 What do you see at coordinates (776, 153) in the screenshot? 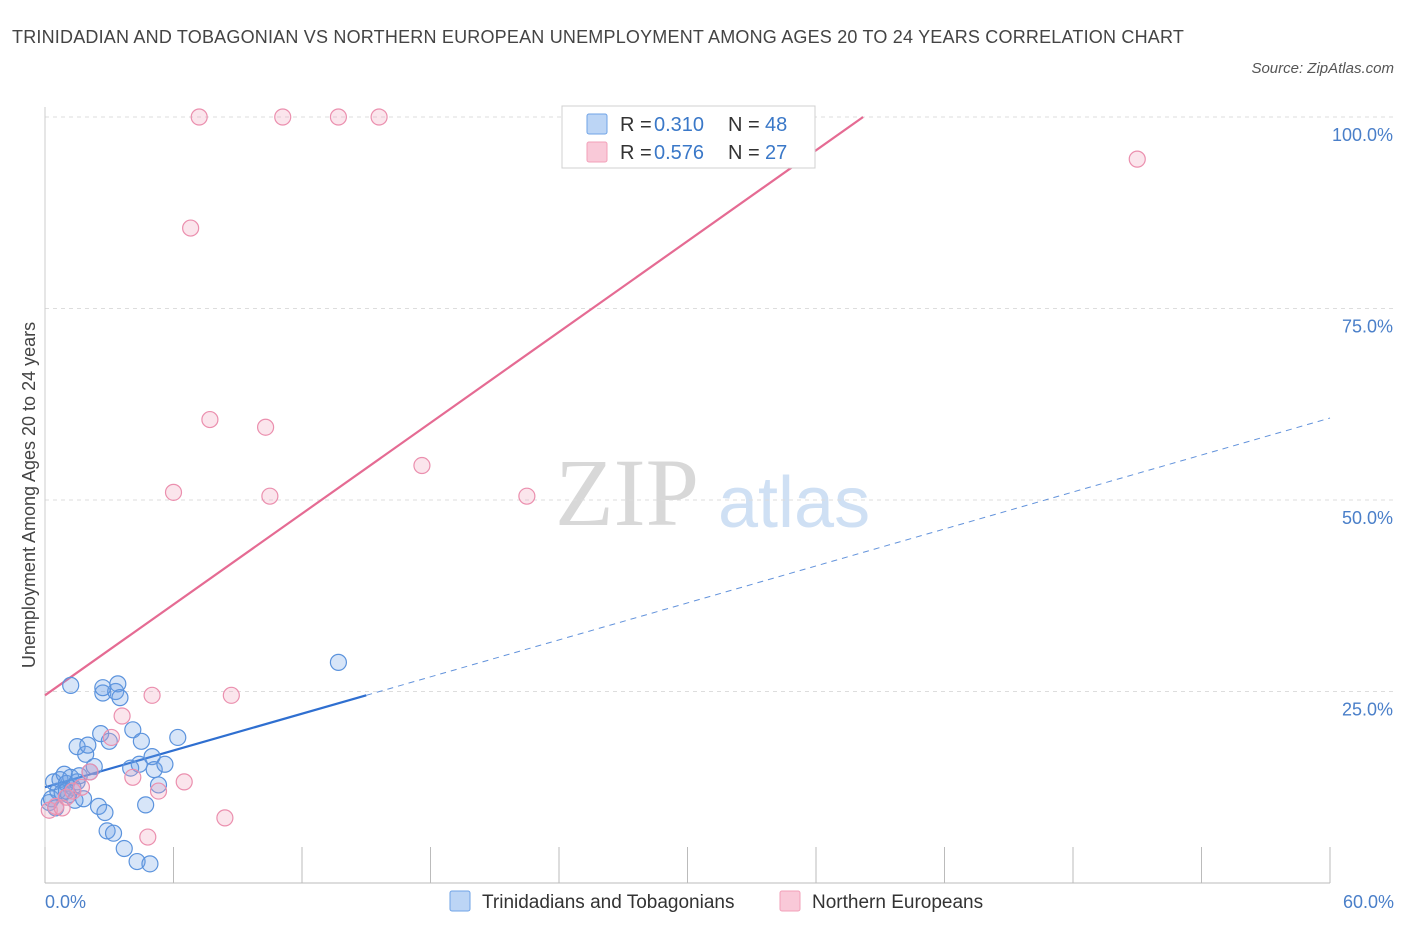
I see `legend-n-value-2: 27` at bounding box center [776, 153].